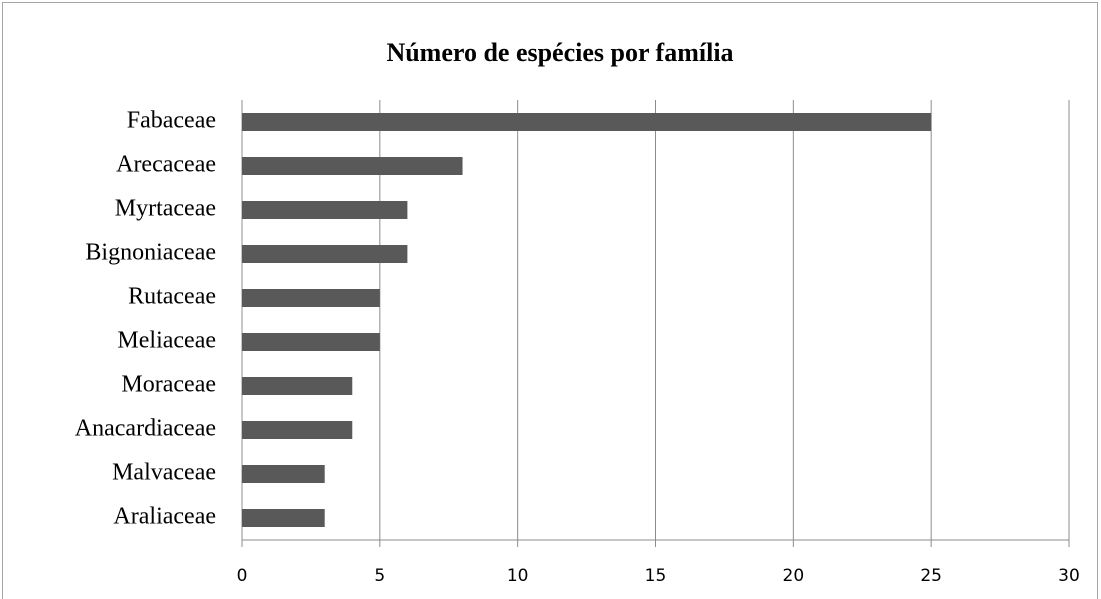 Image resolution: width=1101 pixels, height=599 pixels. What do you see at coordinates (150, 253) in the screenshot?
I see `y-tick-label: Bignoniaceae` at bounding box center [150, 253].